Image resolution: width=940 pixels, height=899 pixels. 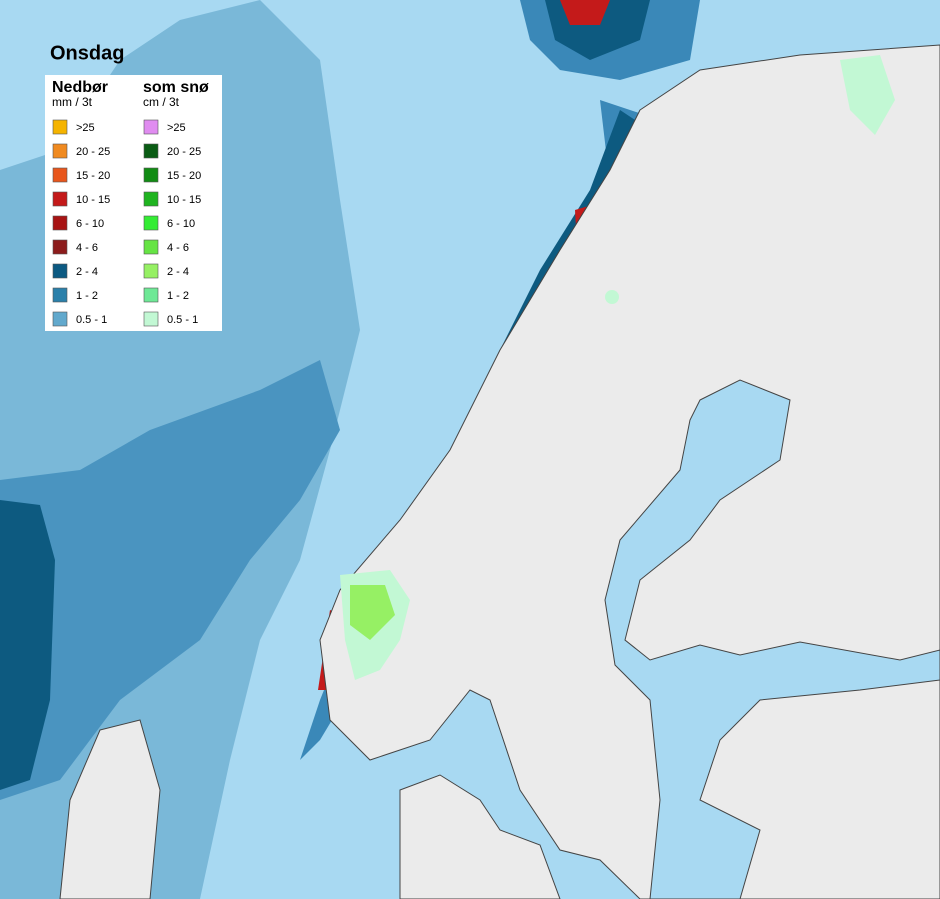 I want to click on legend-unit: mm / 3t, so click(x=72, y=102).